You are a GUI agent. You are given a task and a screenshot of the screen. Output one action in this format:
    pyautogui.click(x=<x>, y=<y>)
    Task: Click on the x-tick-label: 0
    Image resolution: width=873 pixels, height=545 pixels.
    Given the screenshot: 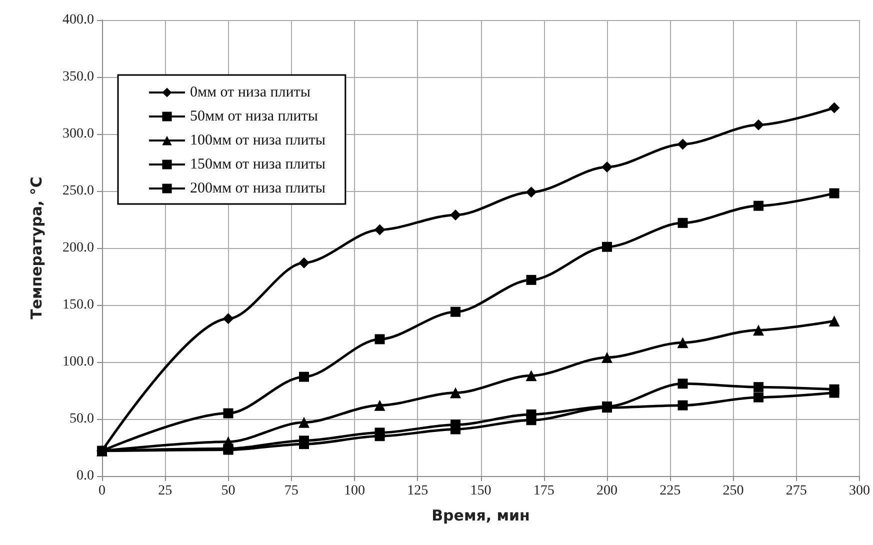 What is the action you would take?
    pyautogui.click(x=102, y=491)
    